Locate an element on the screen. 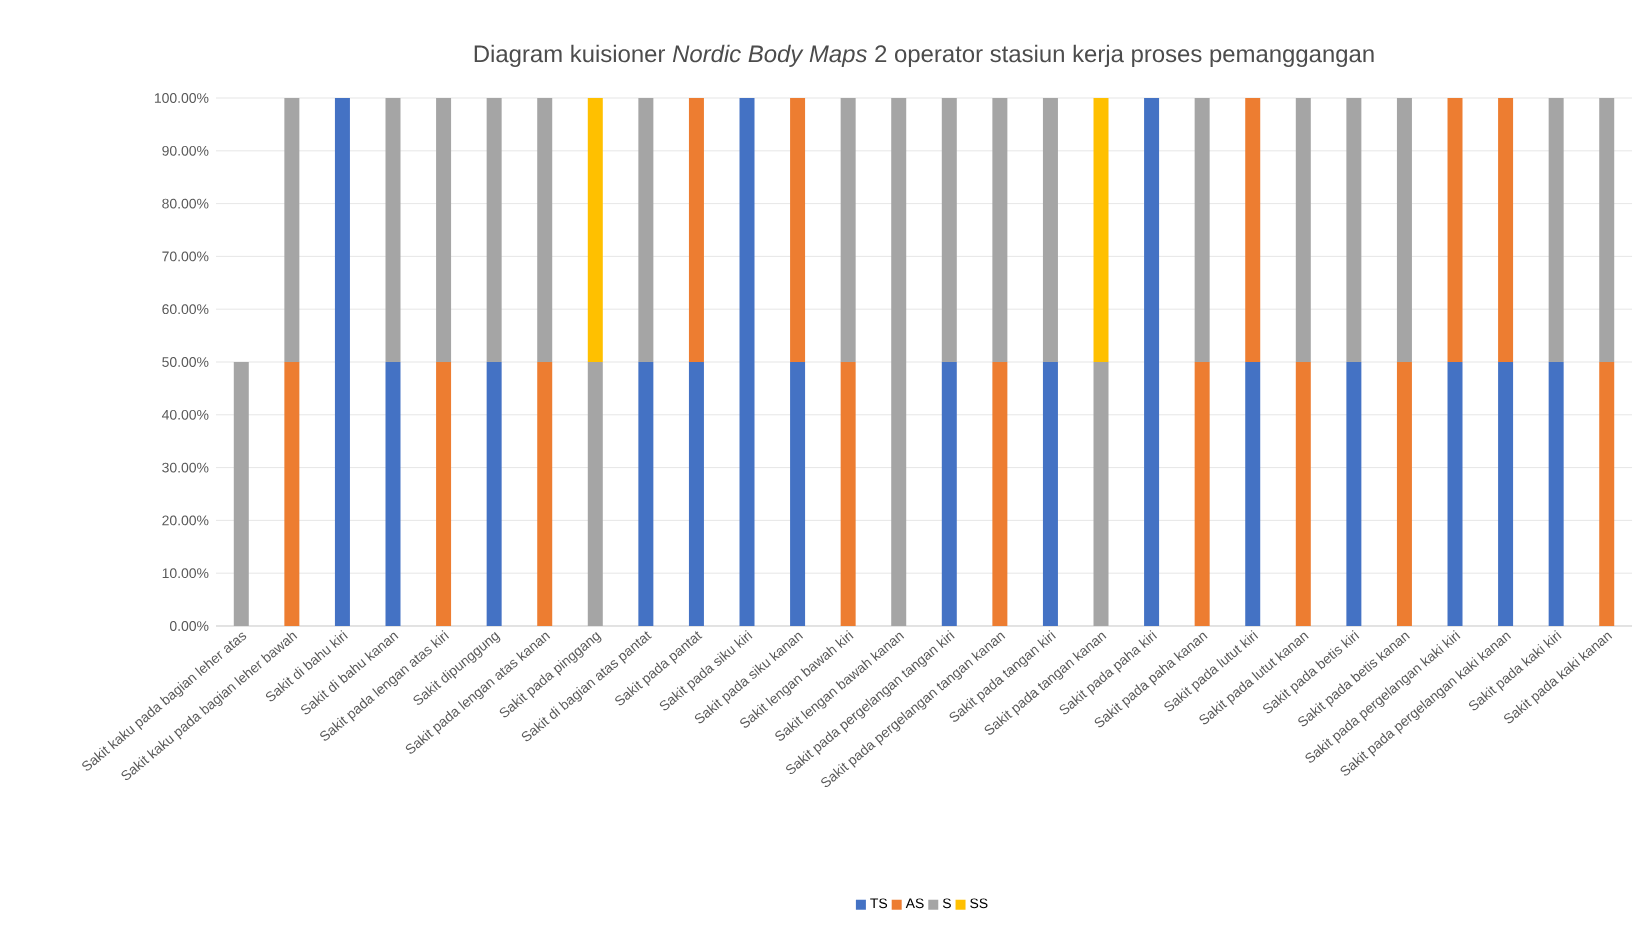 This screenshot has height=944, width=1636. chart-title: Diagram kuisioner Nordic Body Maps 2 operator stasiun kerja proses pemanggangan is located at coordinates (924, 56).